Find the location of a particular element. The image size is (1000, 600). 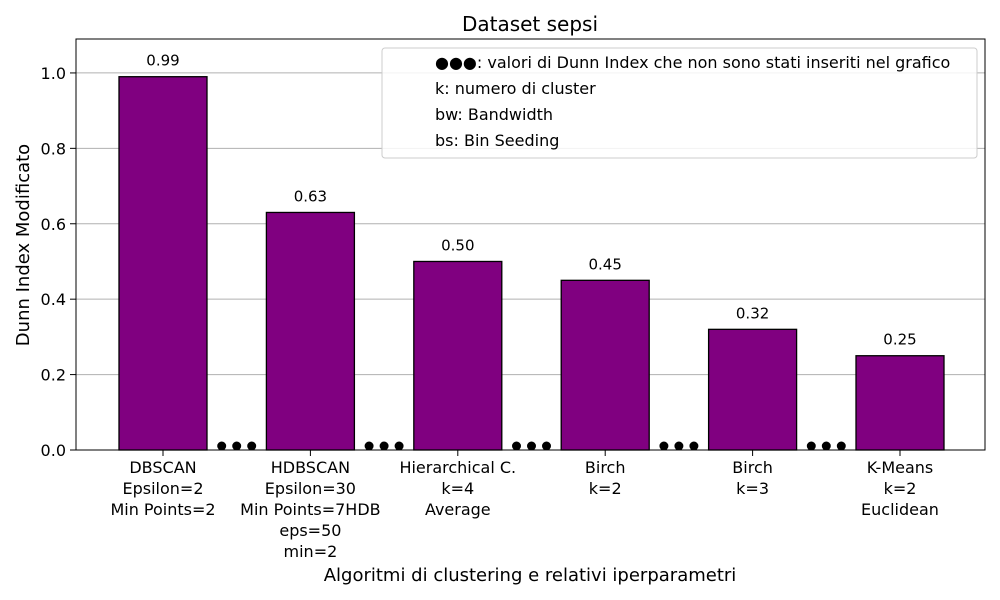

bar-value-label: 0.99 is located at coordinates (162, 61).